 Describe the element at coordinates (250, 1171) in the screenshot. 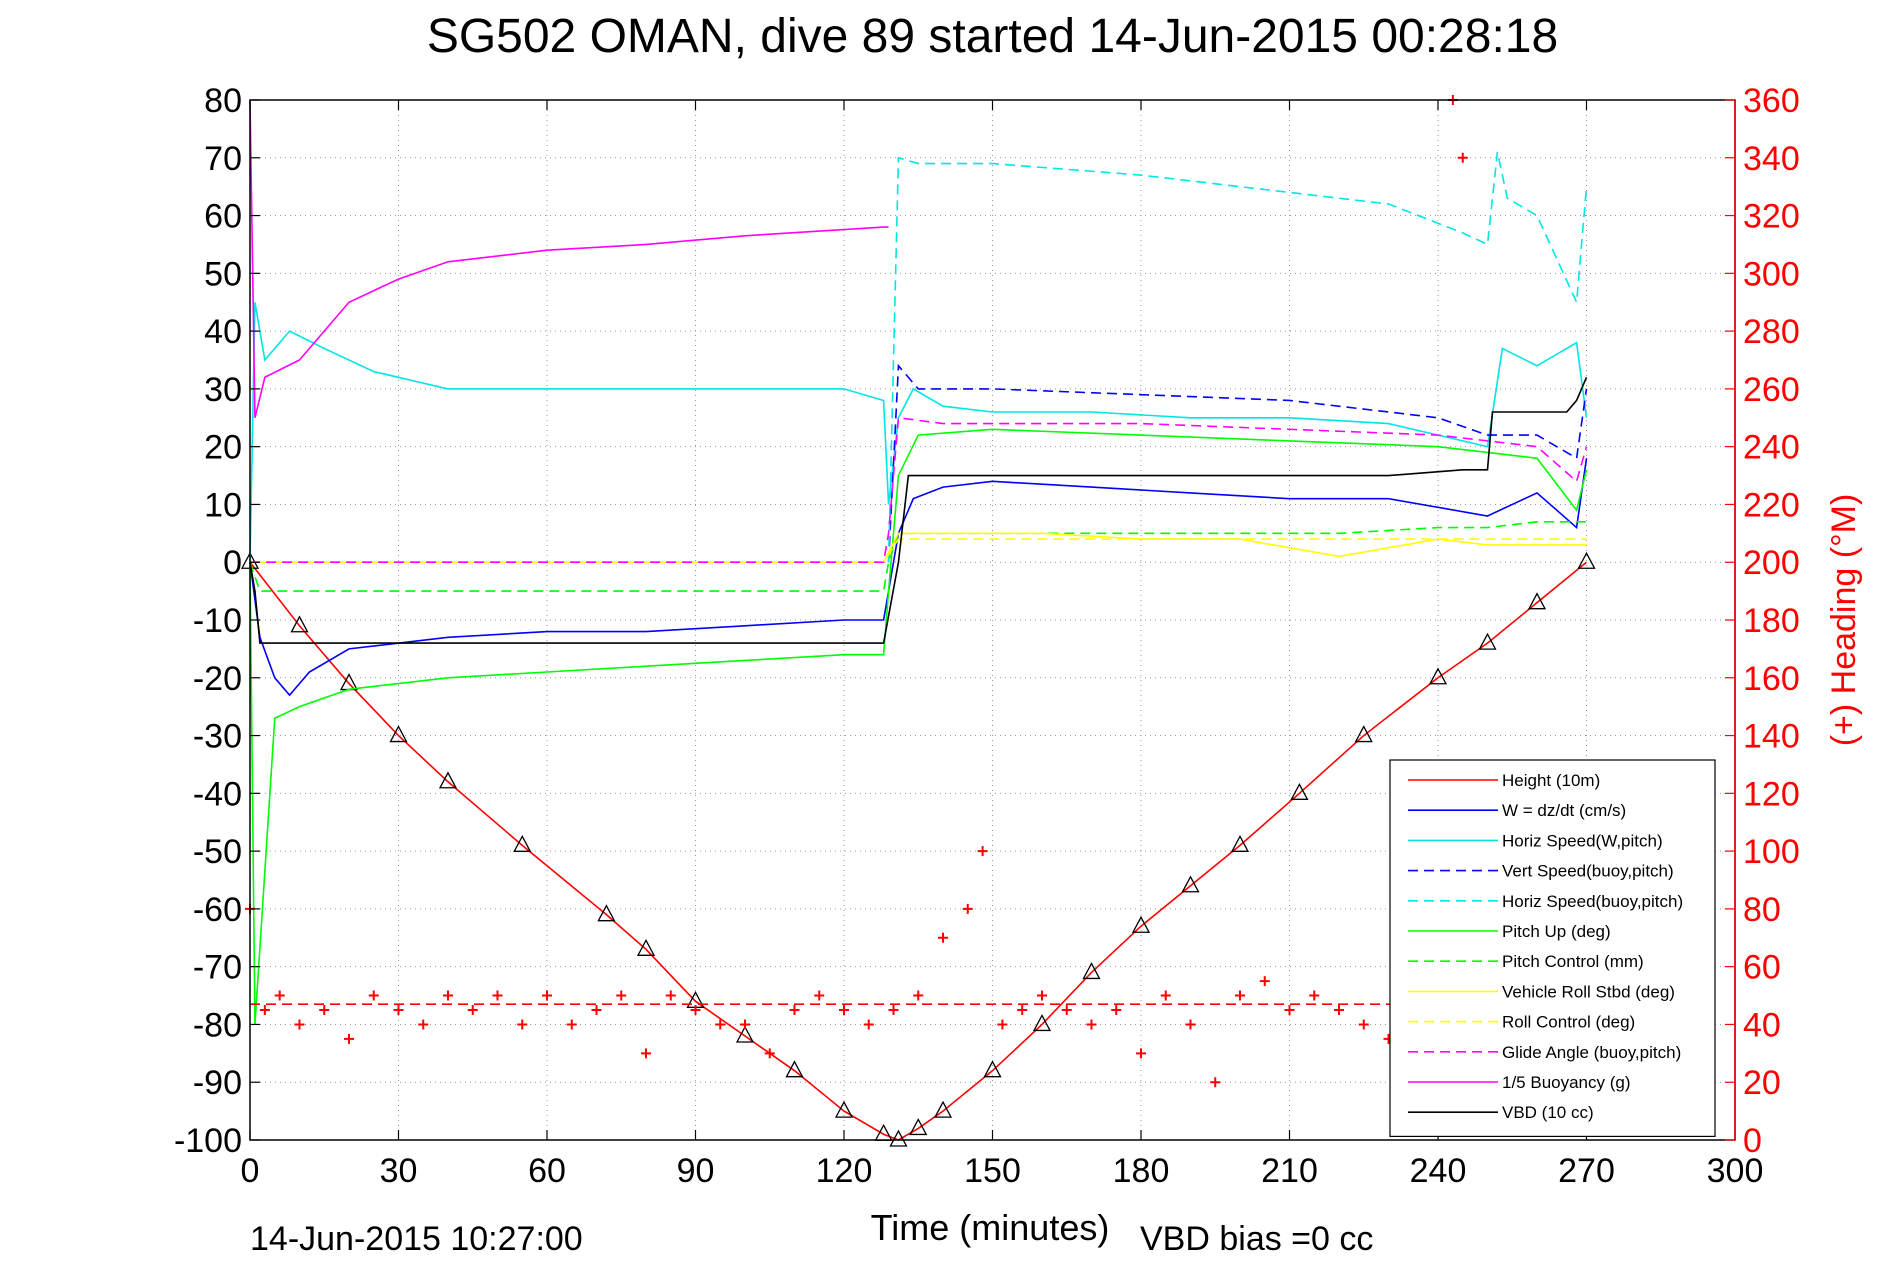

I see `x-tick-label: 0` at that location.